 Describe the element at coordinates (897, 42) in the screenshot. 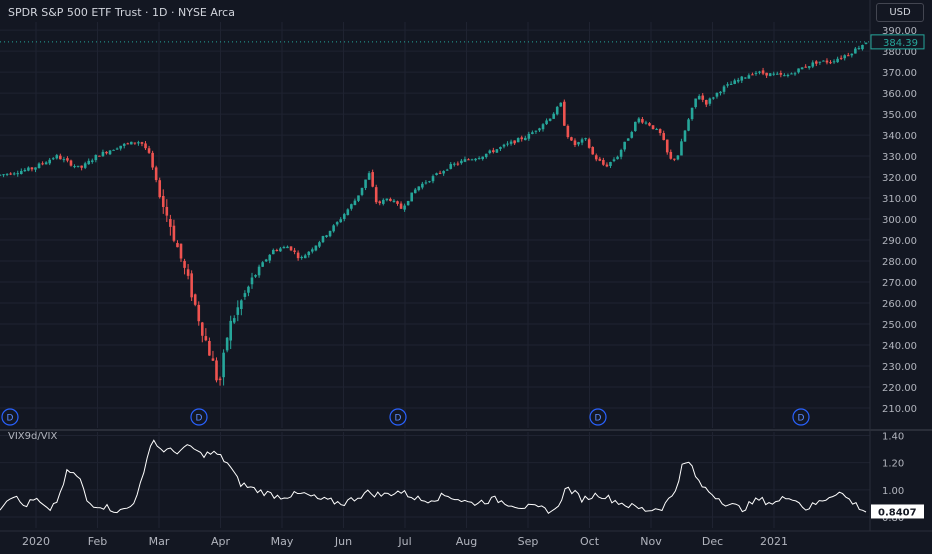

I see `last-price-tag` at that location.